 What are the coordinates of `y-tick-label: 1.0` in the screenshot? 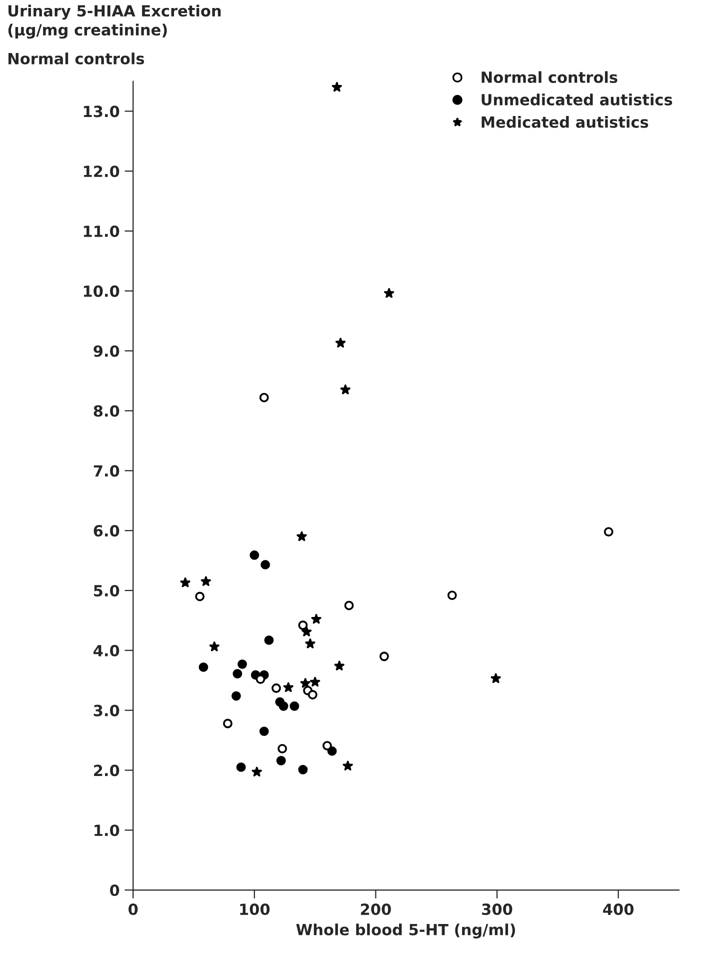 It's located at (107, 830).